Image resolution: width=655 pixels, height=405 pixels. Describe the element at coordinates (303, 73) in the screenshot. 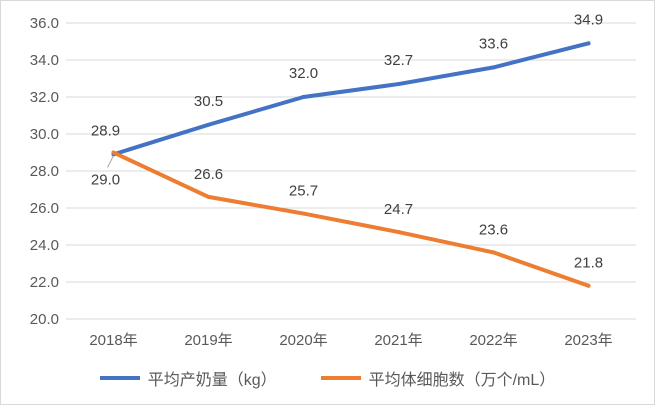

I see `data-label: 32.0` at that location.